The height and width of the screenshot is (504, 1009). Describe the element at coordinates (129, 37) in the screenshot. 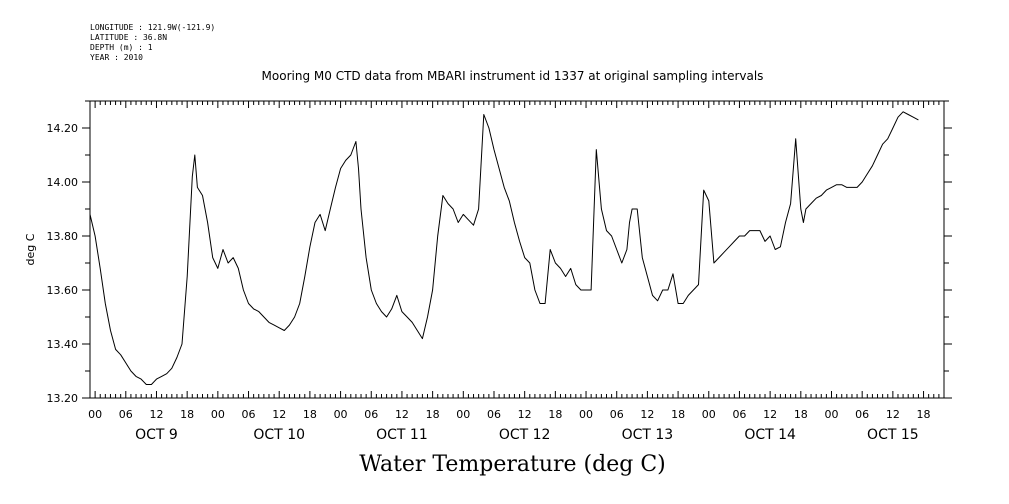

I see `meta-latitude: LATITUDE : 36.8N` at that location.